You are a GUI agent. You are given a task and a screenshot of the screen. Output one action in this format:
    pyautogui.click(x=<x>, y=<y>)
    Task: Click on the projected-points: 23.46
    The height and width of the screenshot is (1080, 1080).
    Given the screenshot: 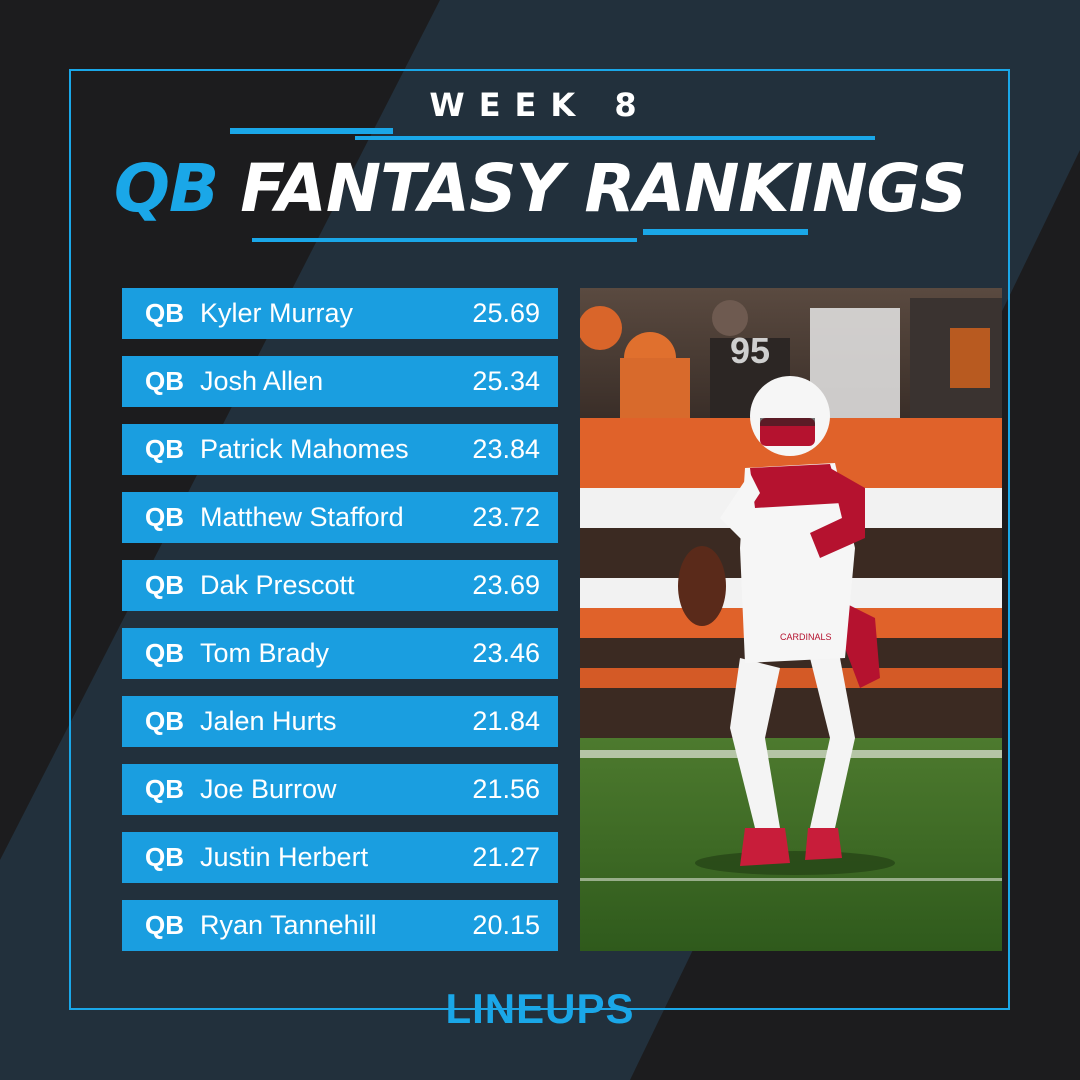 What is the action you would take?
    pyautogui.click(x=506, y=653)
    